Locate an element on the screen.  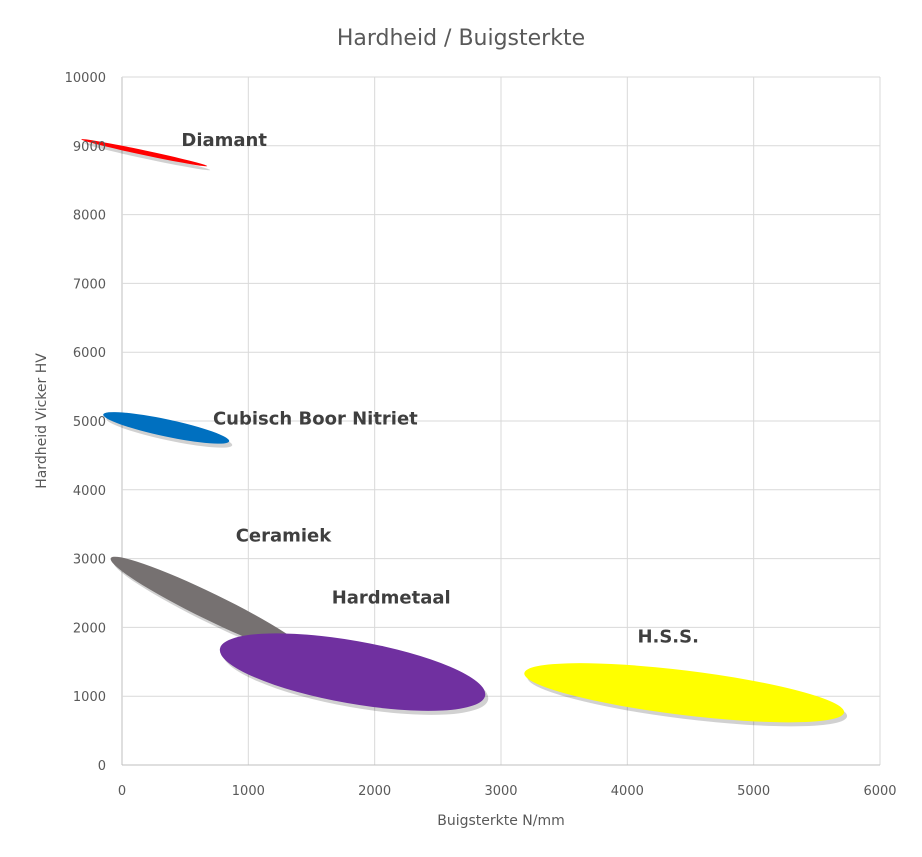
x-axis-title: Buigsterkte N/mm is located at coordinates (501, 821).